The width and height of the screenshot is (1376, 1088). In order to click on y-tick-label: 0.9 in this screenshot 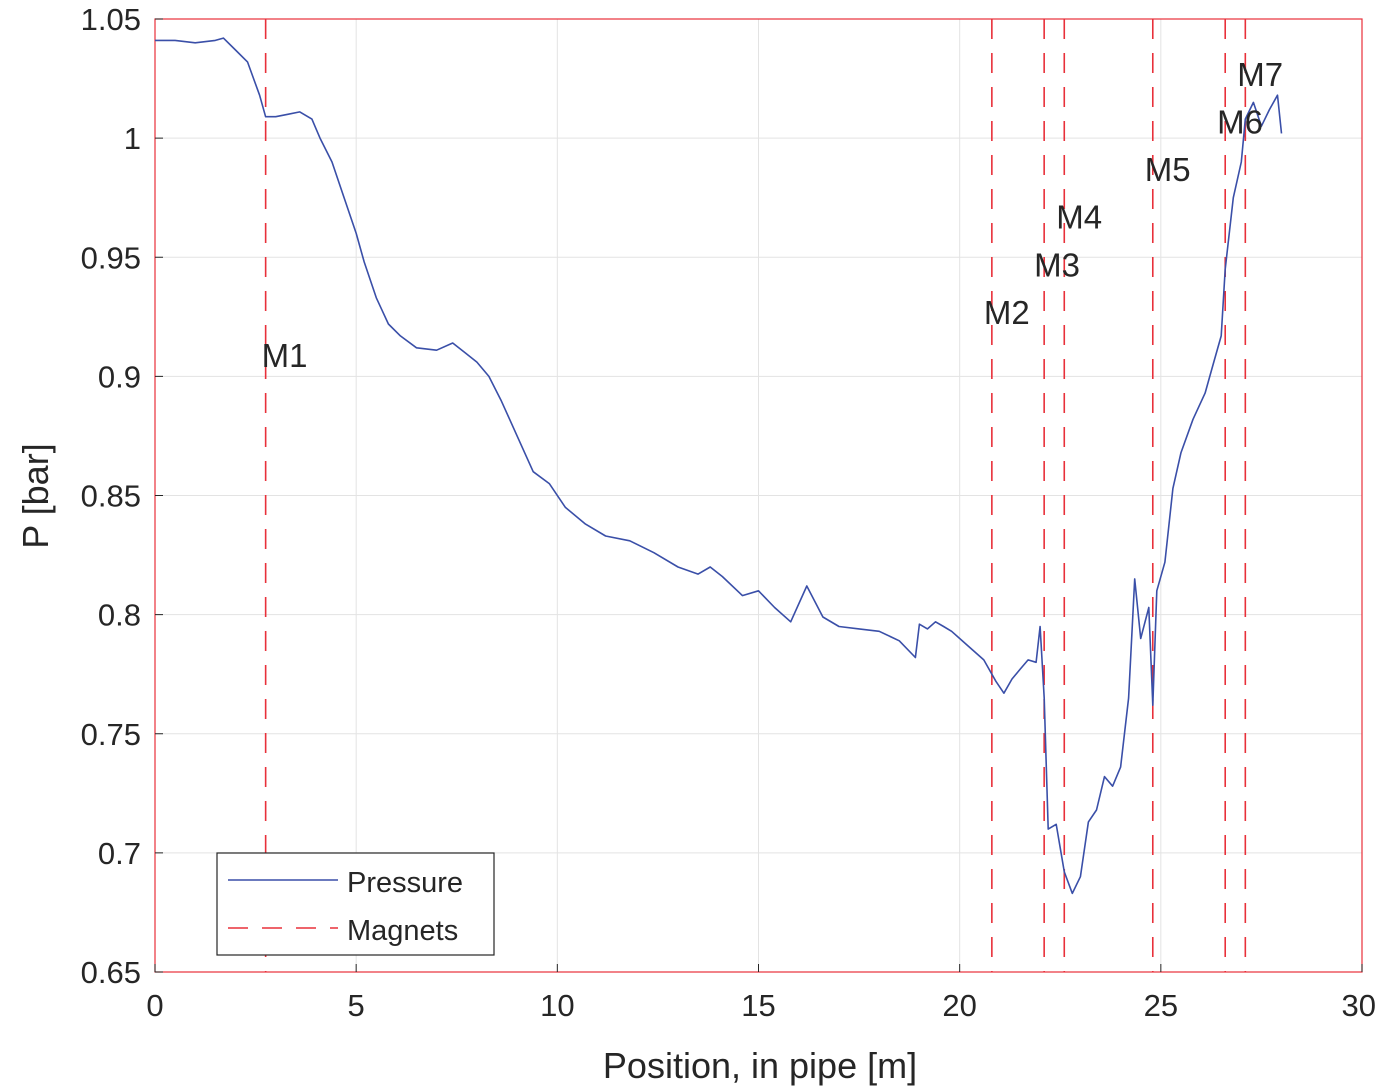, I will do `click(119, 376)`.